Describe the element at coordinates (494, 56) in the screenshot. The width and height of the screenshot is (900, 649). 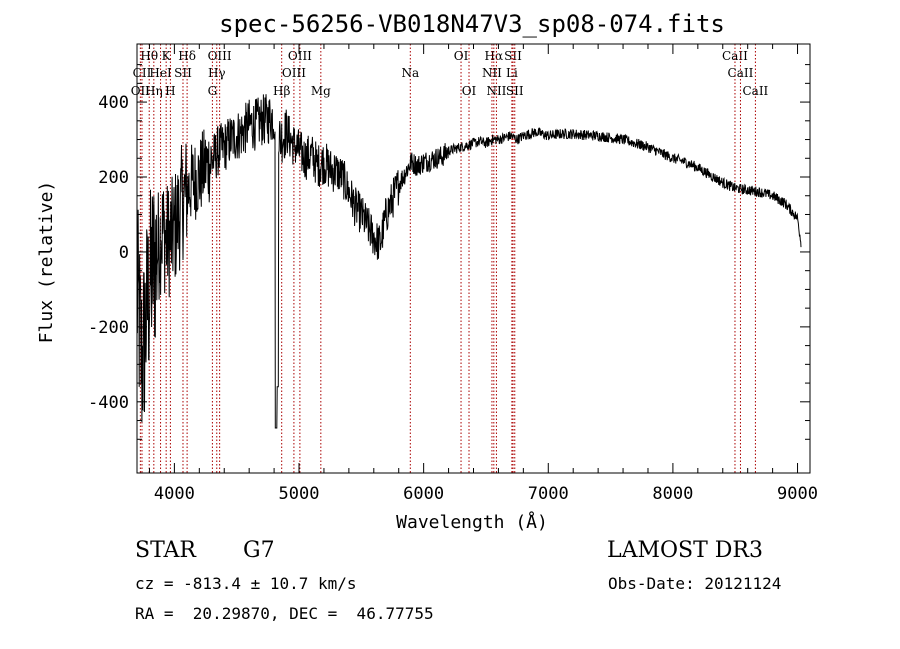
I see `spectral-line-label: Hα` at that location.